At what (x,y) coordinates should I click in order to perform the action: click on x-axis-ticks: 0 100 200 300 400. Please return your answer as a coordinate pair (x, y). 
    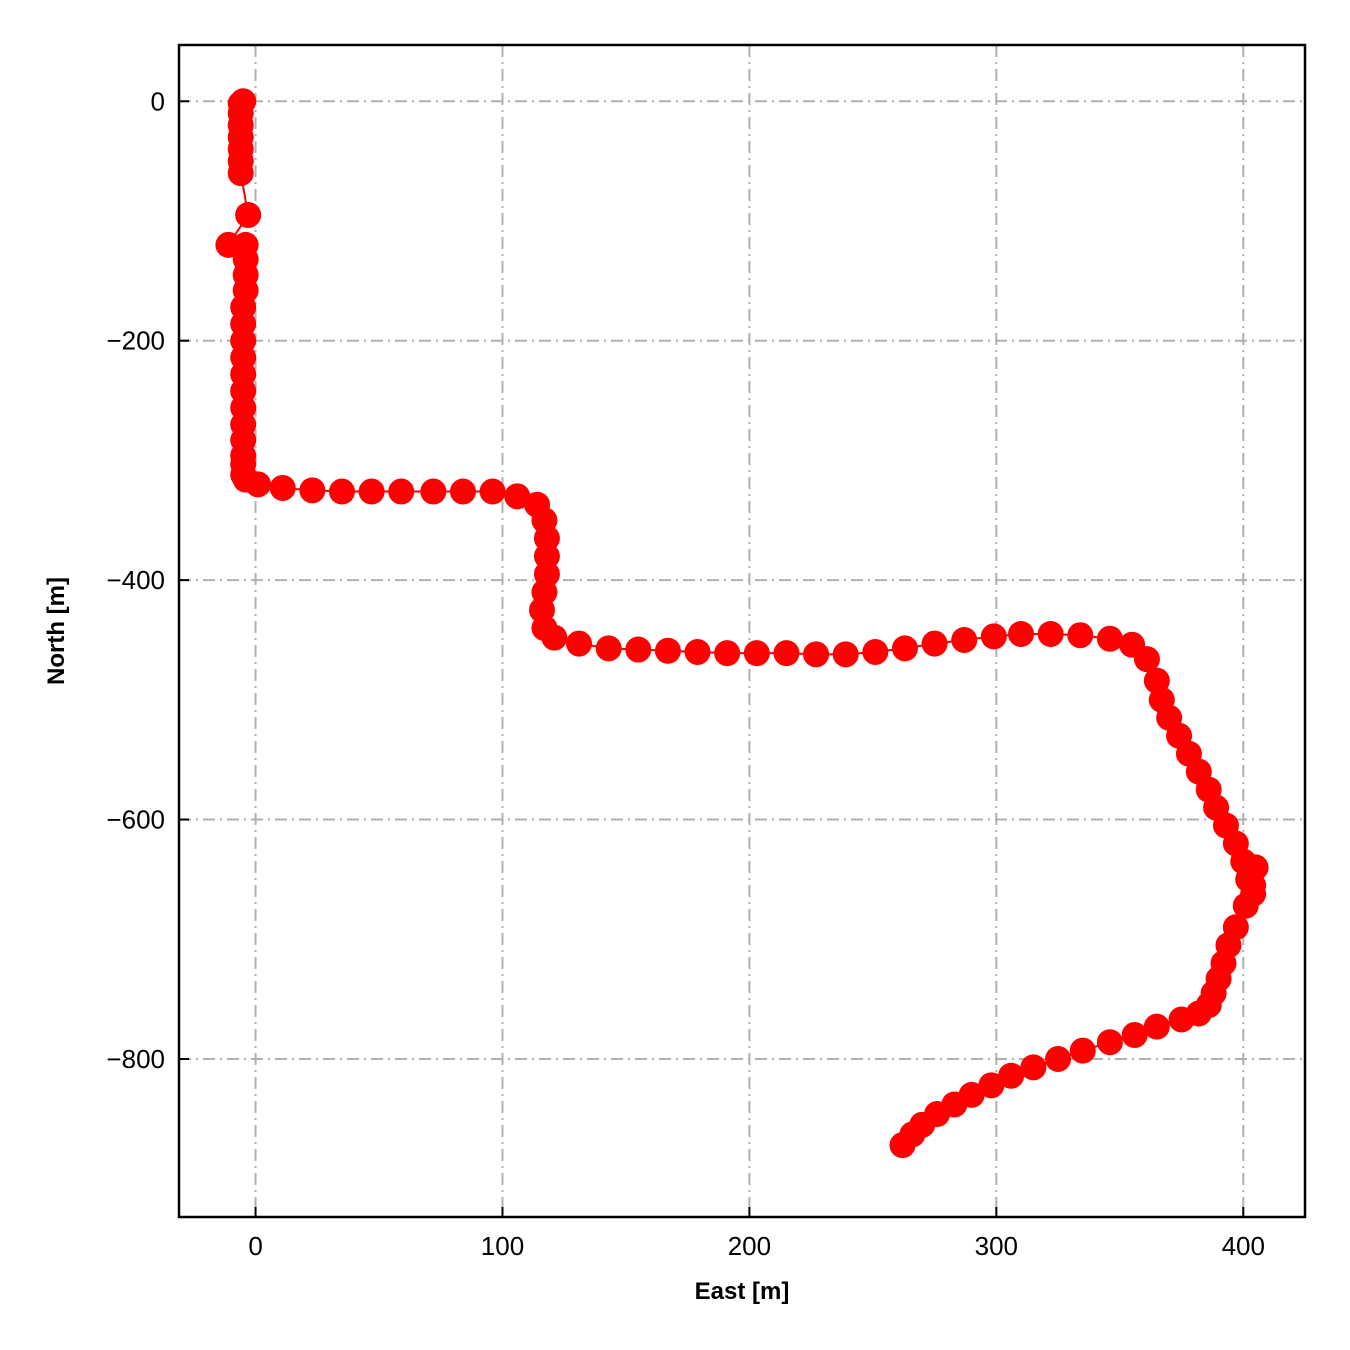
    Looking at the image, I should click on (756, 1234).